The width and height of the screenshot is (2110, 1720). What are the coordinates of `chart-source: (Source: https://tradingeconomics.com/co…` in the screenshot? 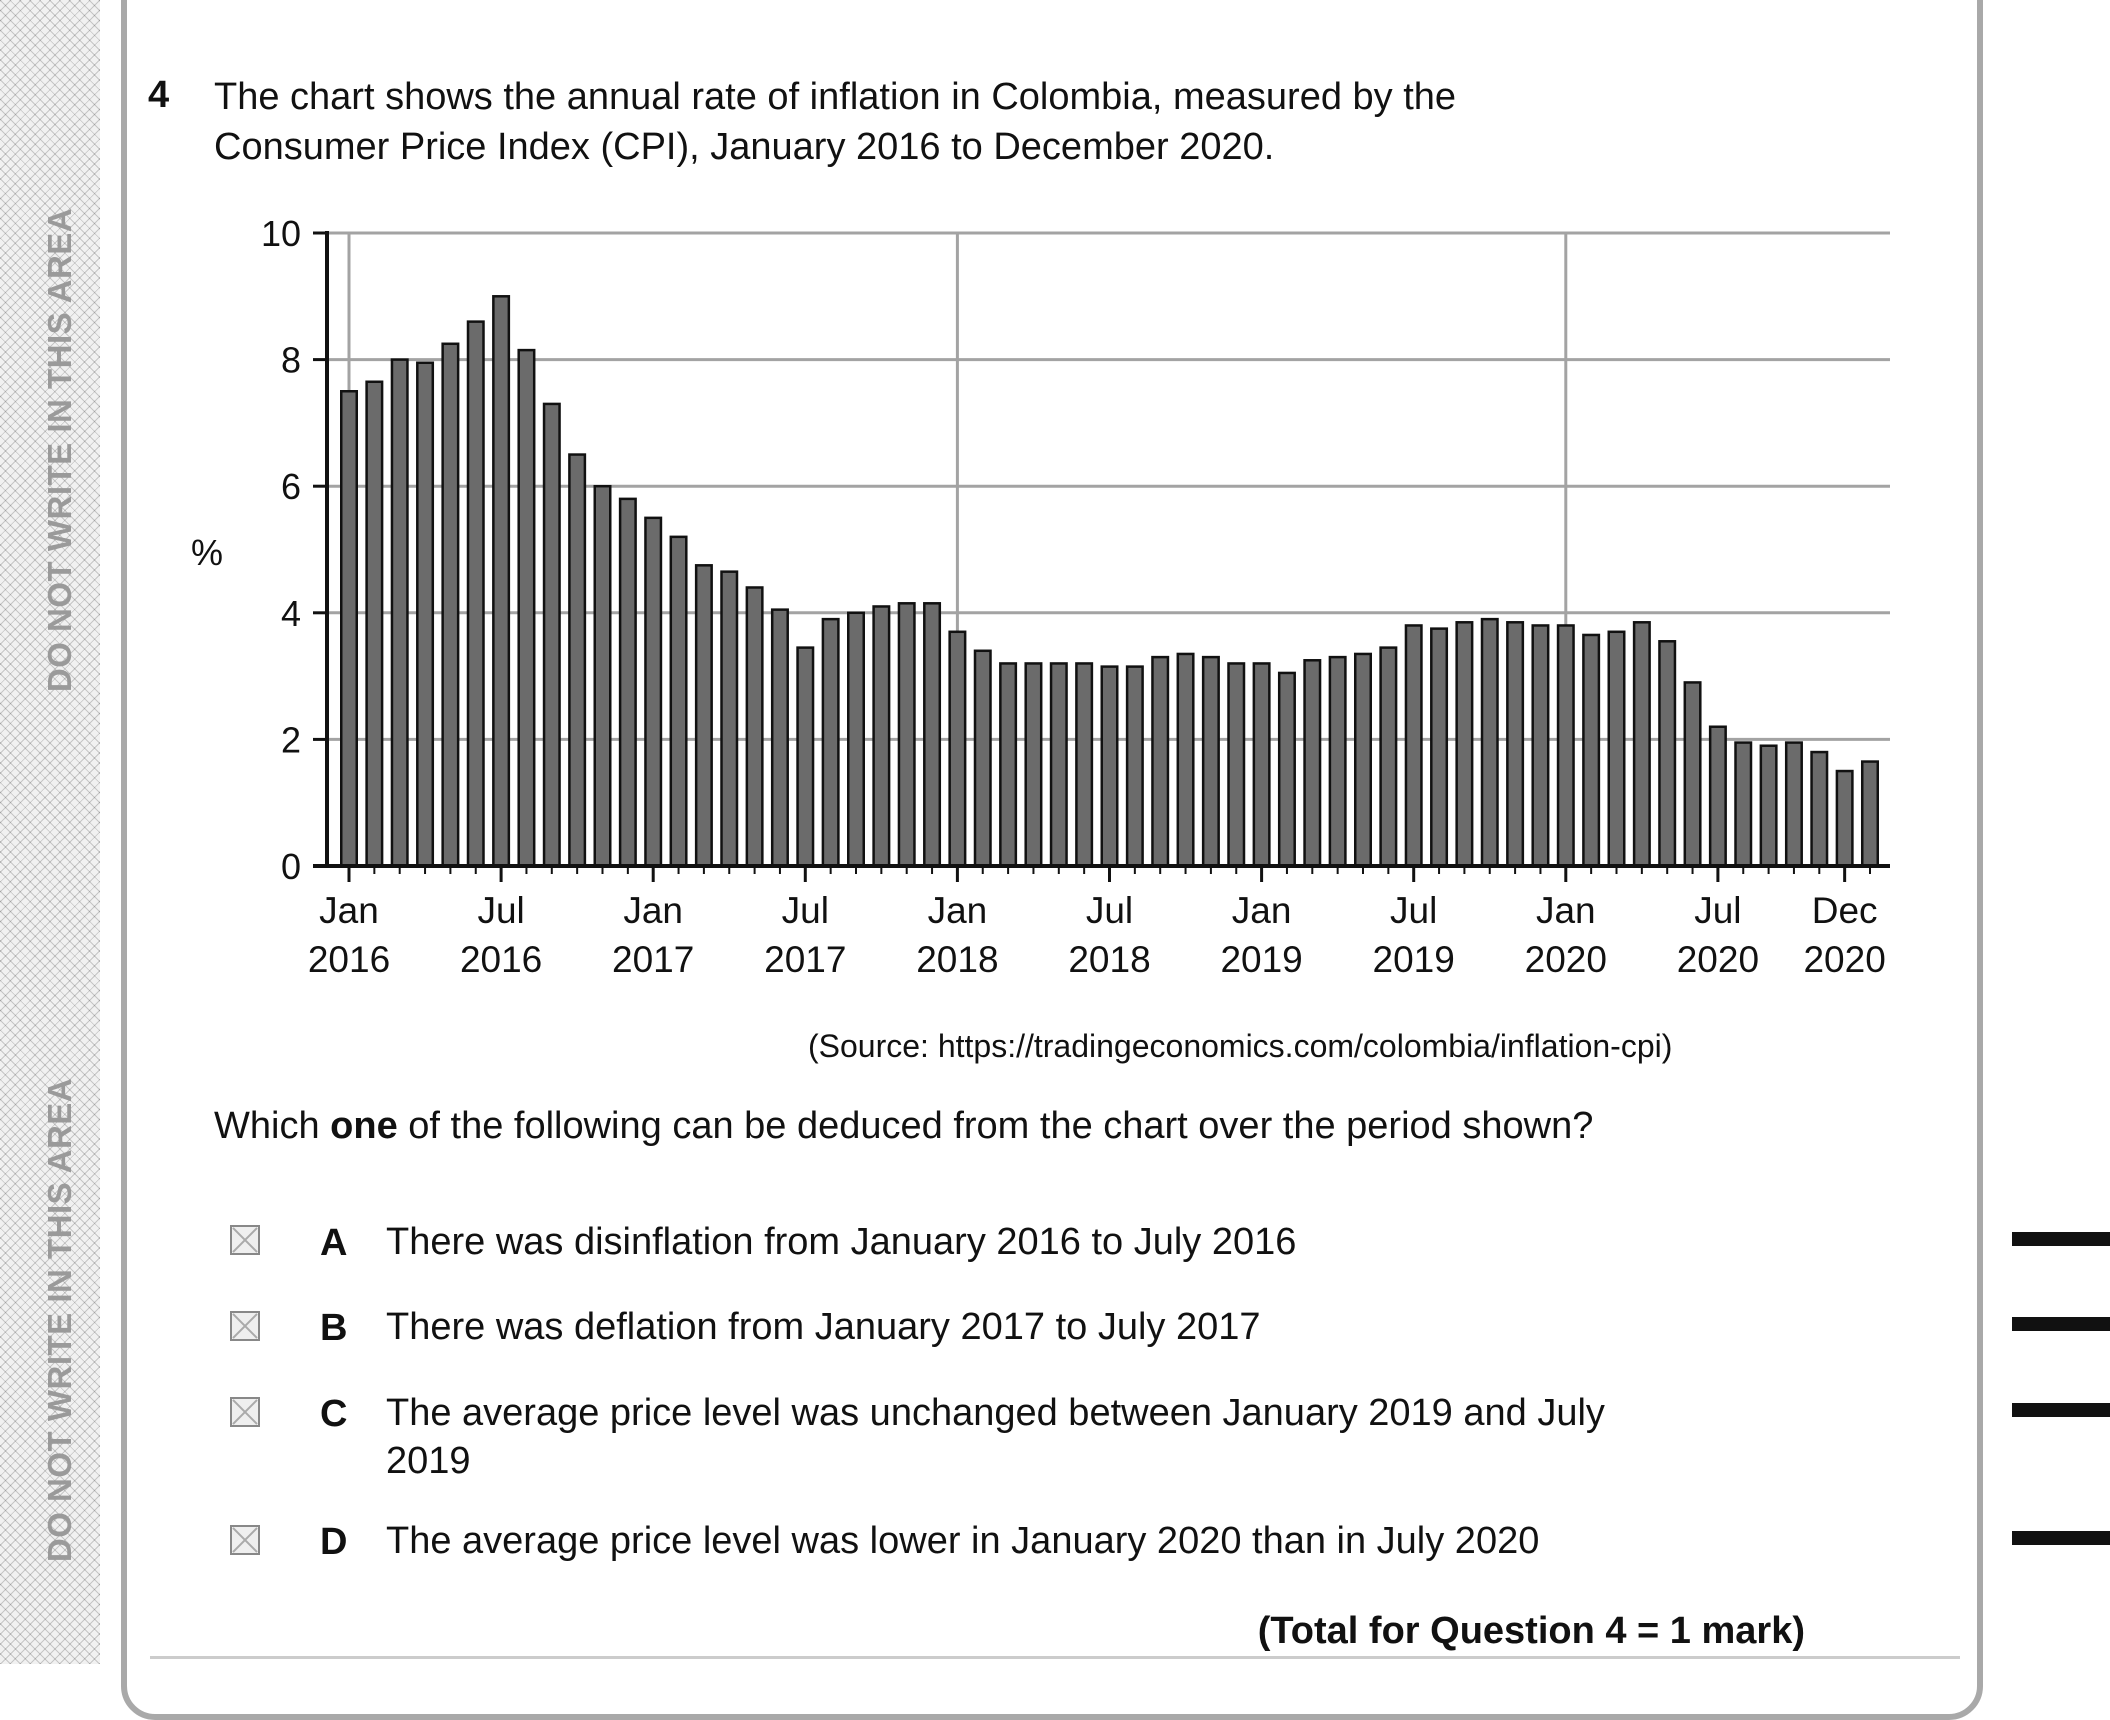 It's located at (1240, 1046).